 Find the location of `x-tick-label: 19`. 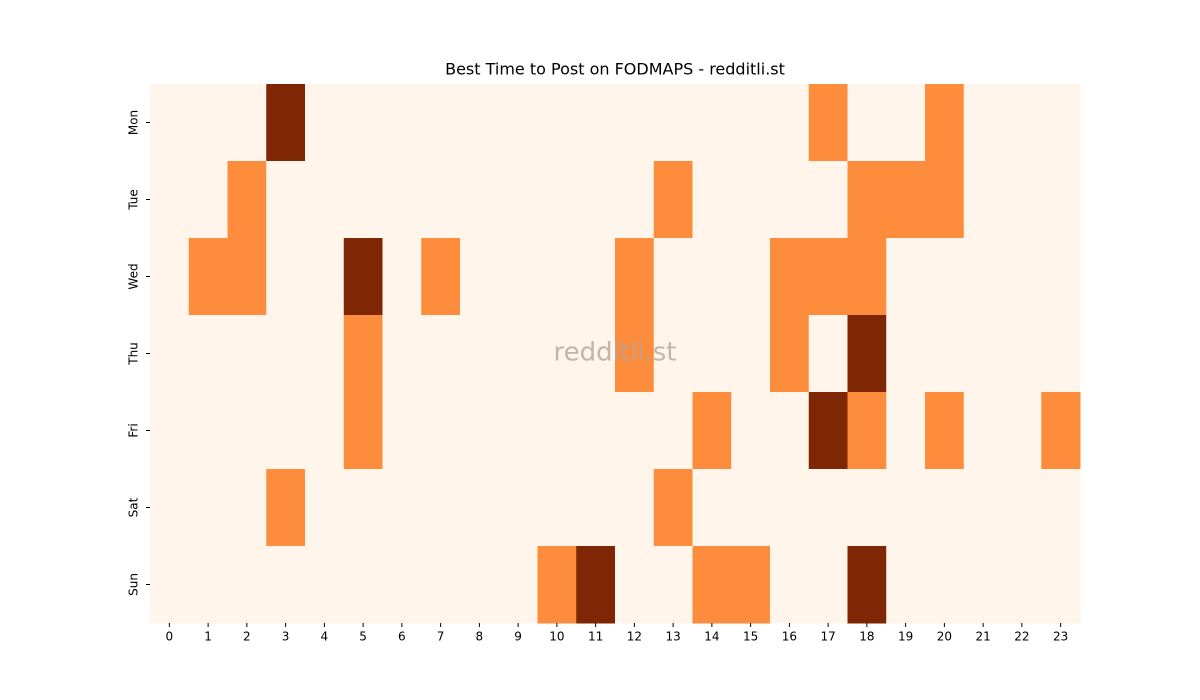

x-tick-label: 19 is located at coordinates (905, 637).